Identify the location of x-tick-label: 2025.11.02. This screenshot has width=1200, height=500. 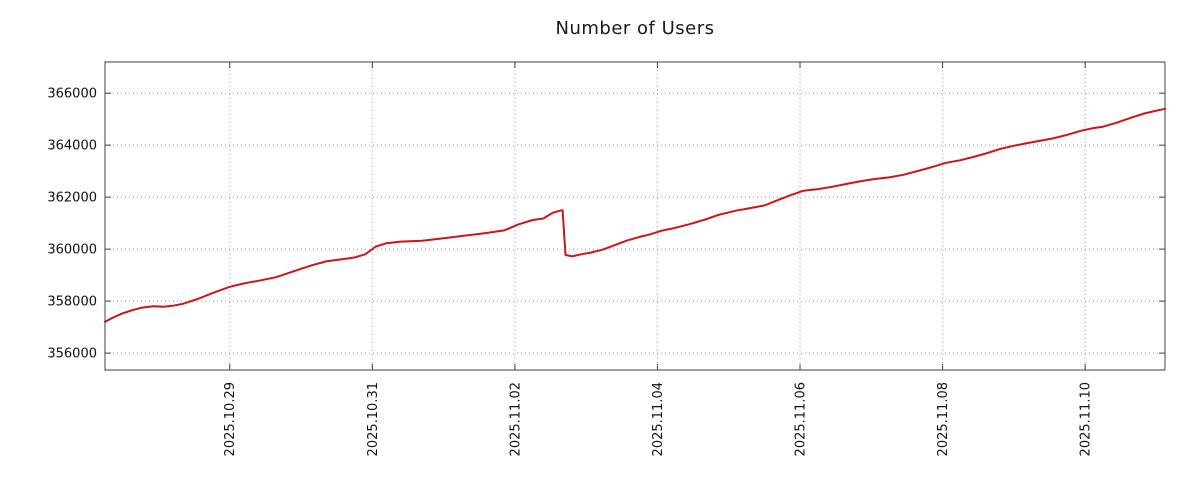
(515, 419).